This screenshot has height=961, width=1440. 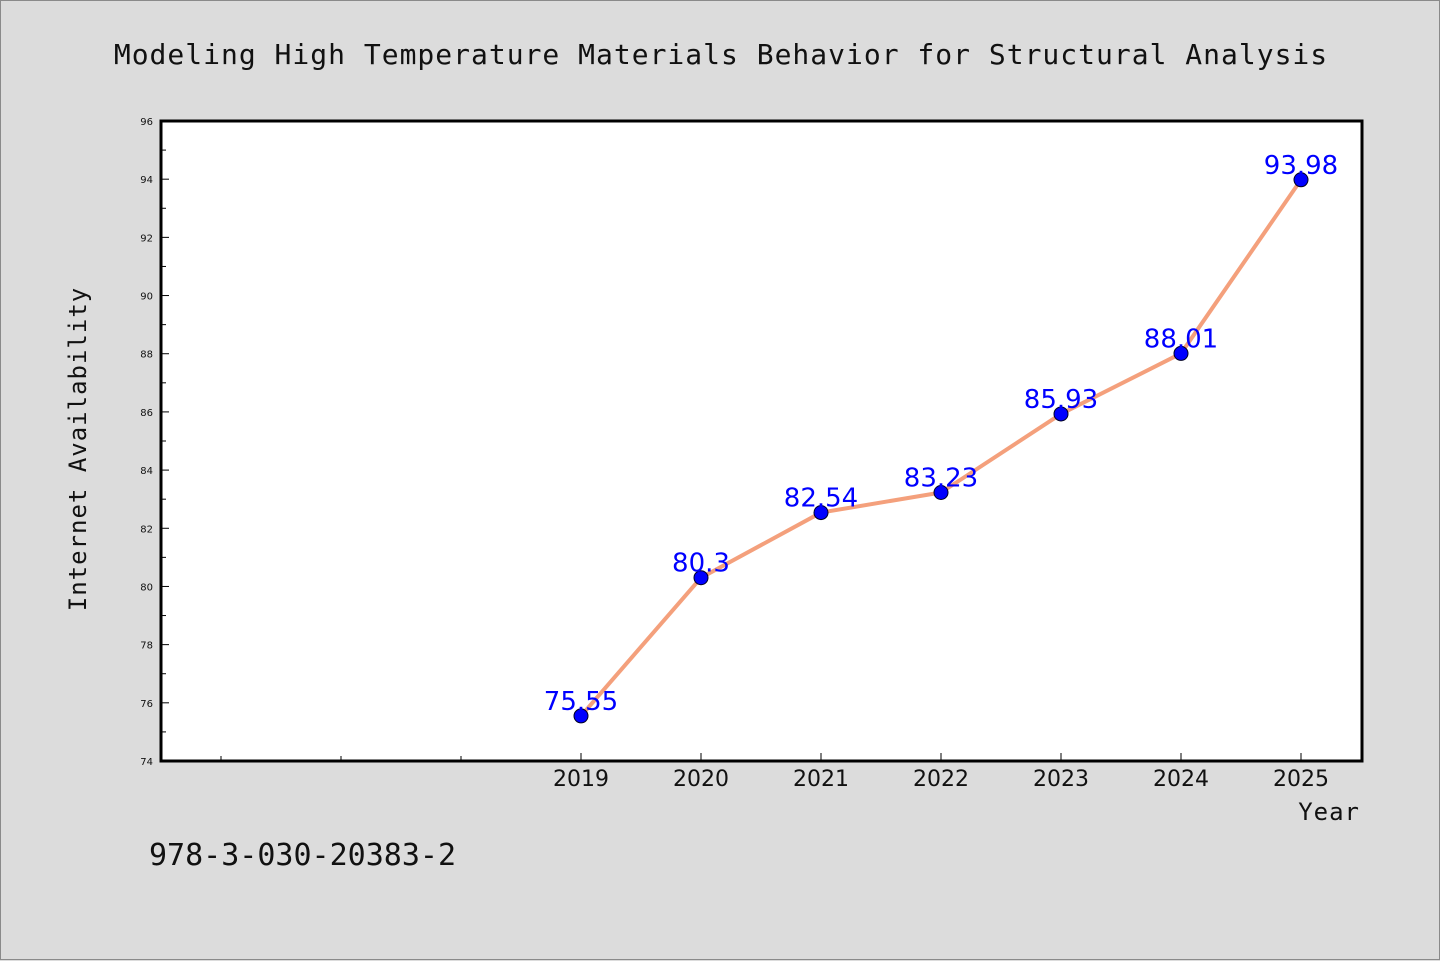 What do you see at coordinates (1061, 779) in the screenshot?
I see `x-tick-label: 2023` at bounding box center [1061, 779].